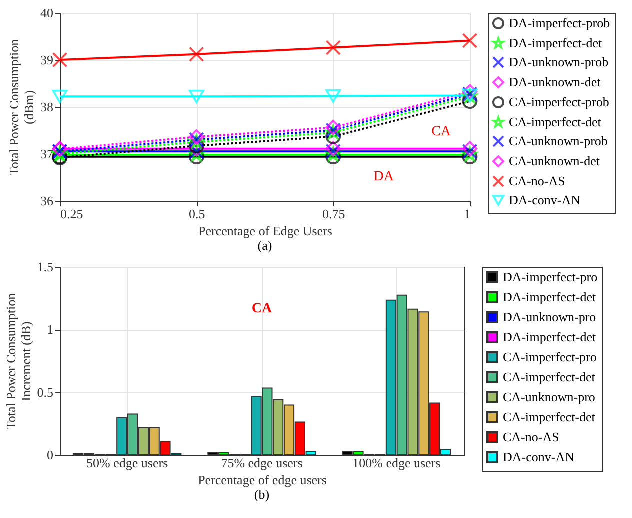  I want to click on legend-label: CA-unknown-prob, so click(558, 141).